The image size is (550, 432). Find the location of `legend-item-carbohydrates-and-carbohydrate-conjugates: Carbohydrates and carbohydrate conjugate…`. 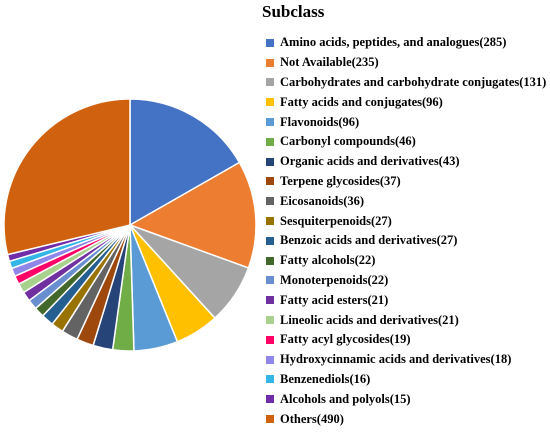

legend-item-carbohydrates-and-carbohydrate-conjugates: Carbohydrates and carbohydrate conjugate… is located at coordinates (406, 83).